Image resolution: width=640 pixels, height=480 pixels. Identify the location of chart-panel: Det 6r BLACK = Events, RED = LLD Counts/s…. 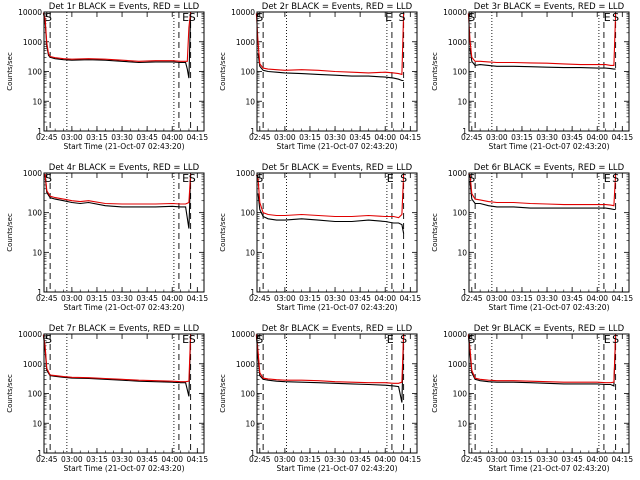
(532, 237).